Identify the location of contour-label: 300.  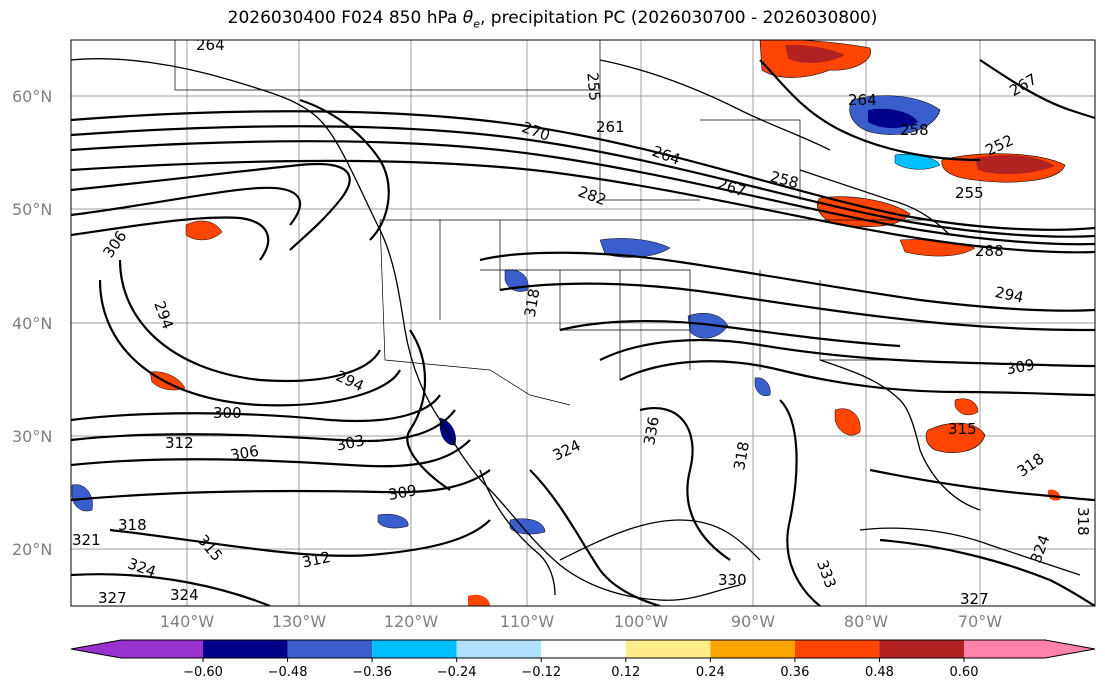
(227, 413).